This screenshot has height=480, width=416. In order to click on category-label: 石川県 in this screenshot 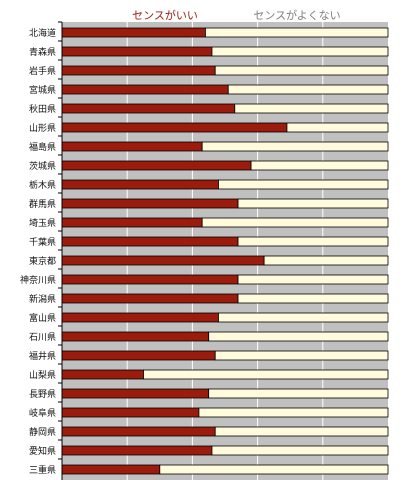, I will do `click(42, 337)`.